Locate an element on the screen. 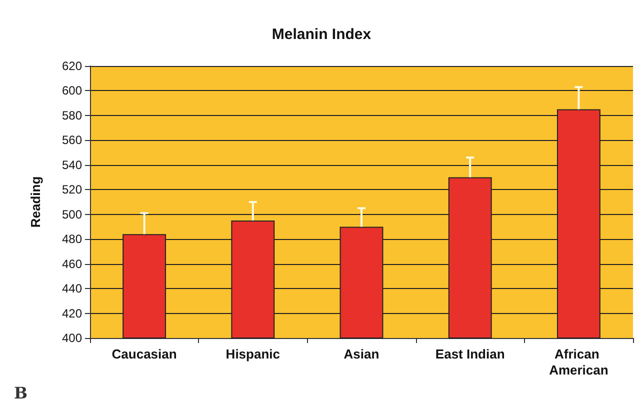  chart-title: Melanin Index is located at coordinates (322, 34).